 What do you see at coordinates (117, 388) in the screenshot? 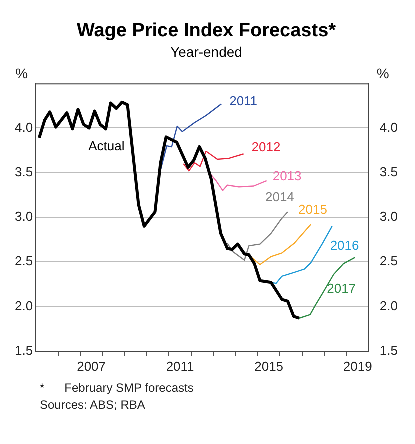
I see `text: * February SMP forecasts` at bounding box center [117, 388].